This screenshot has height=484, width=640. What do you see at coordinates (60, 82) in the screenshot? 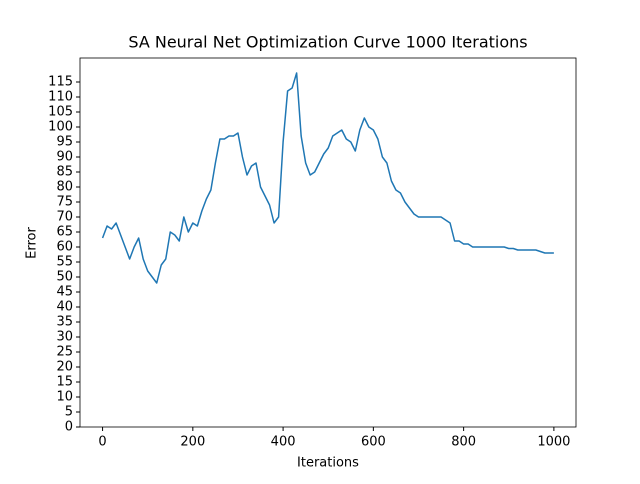
I see `y-tick-label: 115` at bounding box center [60, 82].